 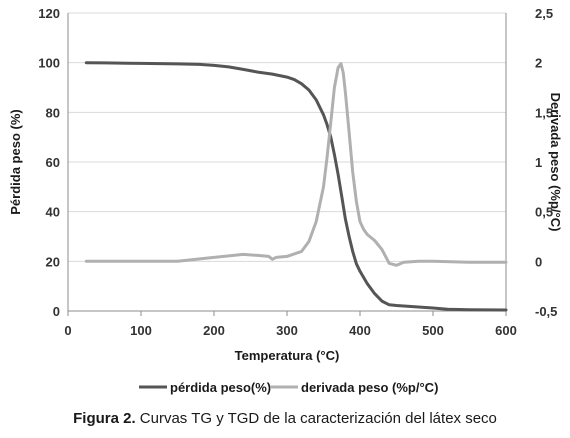 What do you see at coordinates (214, 330) in the screenshot?
I see `x-tick-label: 200` at bounding box center [214, 330].